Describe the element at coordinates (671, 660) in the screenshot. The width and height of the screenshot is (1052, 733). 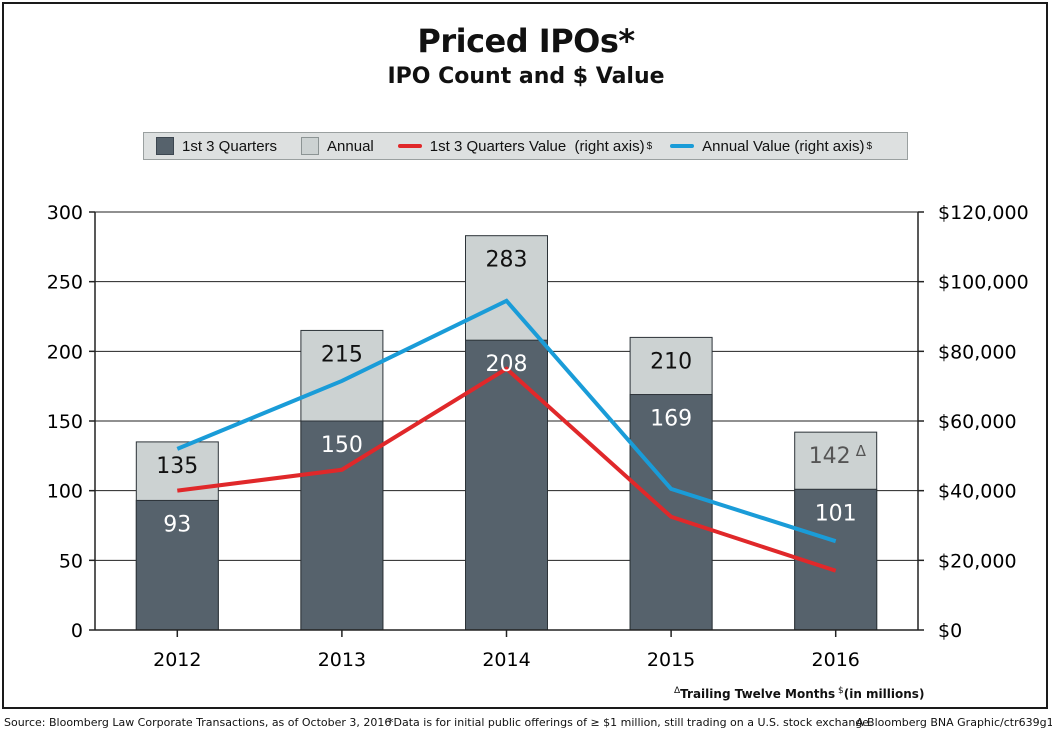
I see `x-tick-label: 2015` at that location.